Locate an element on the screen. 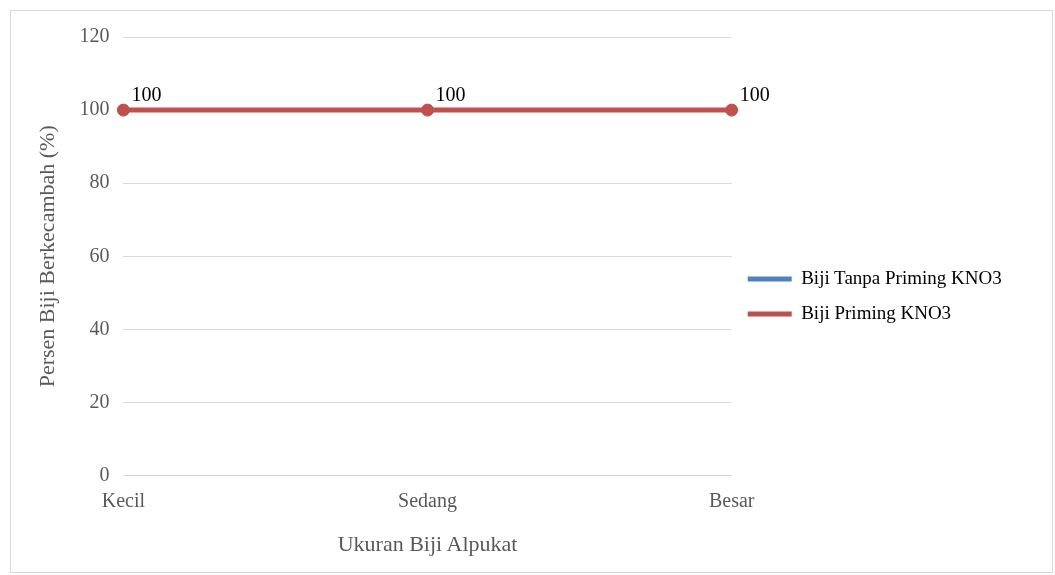 The height and width of the screenshot is (575, 1055). legend-label: Biji Tanpa Priming KNO3 is located at coordinates (901, 277).